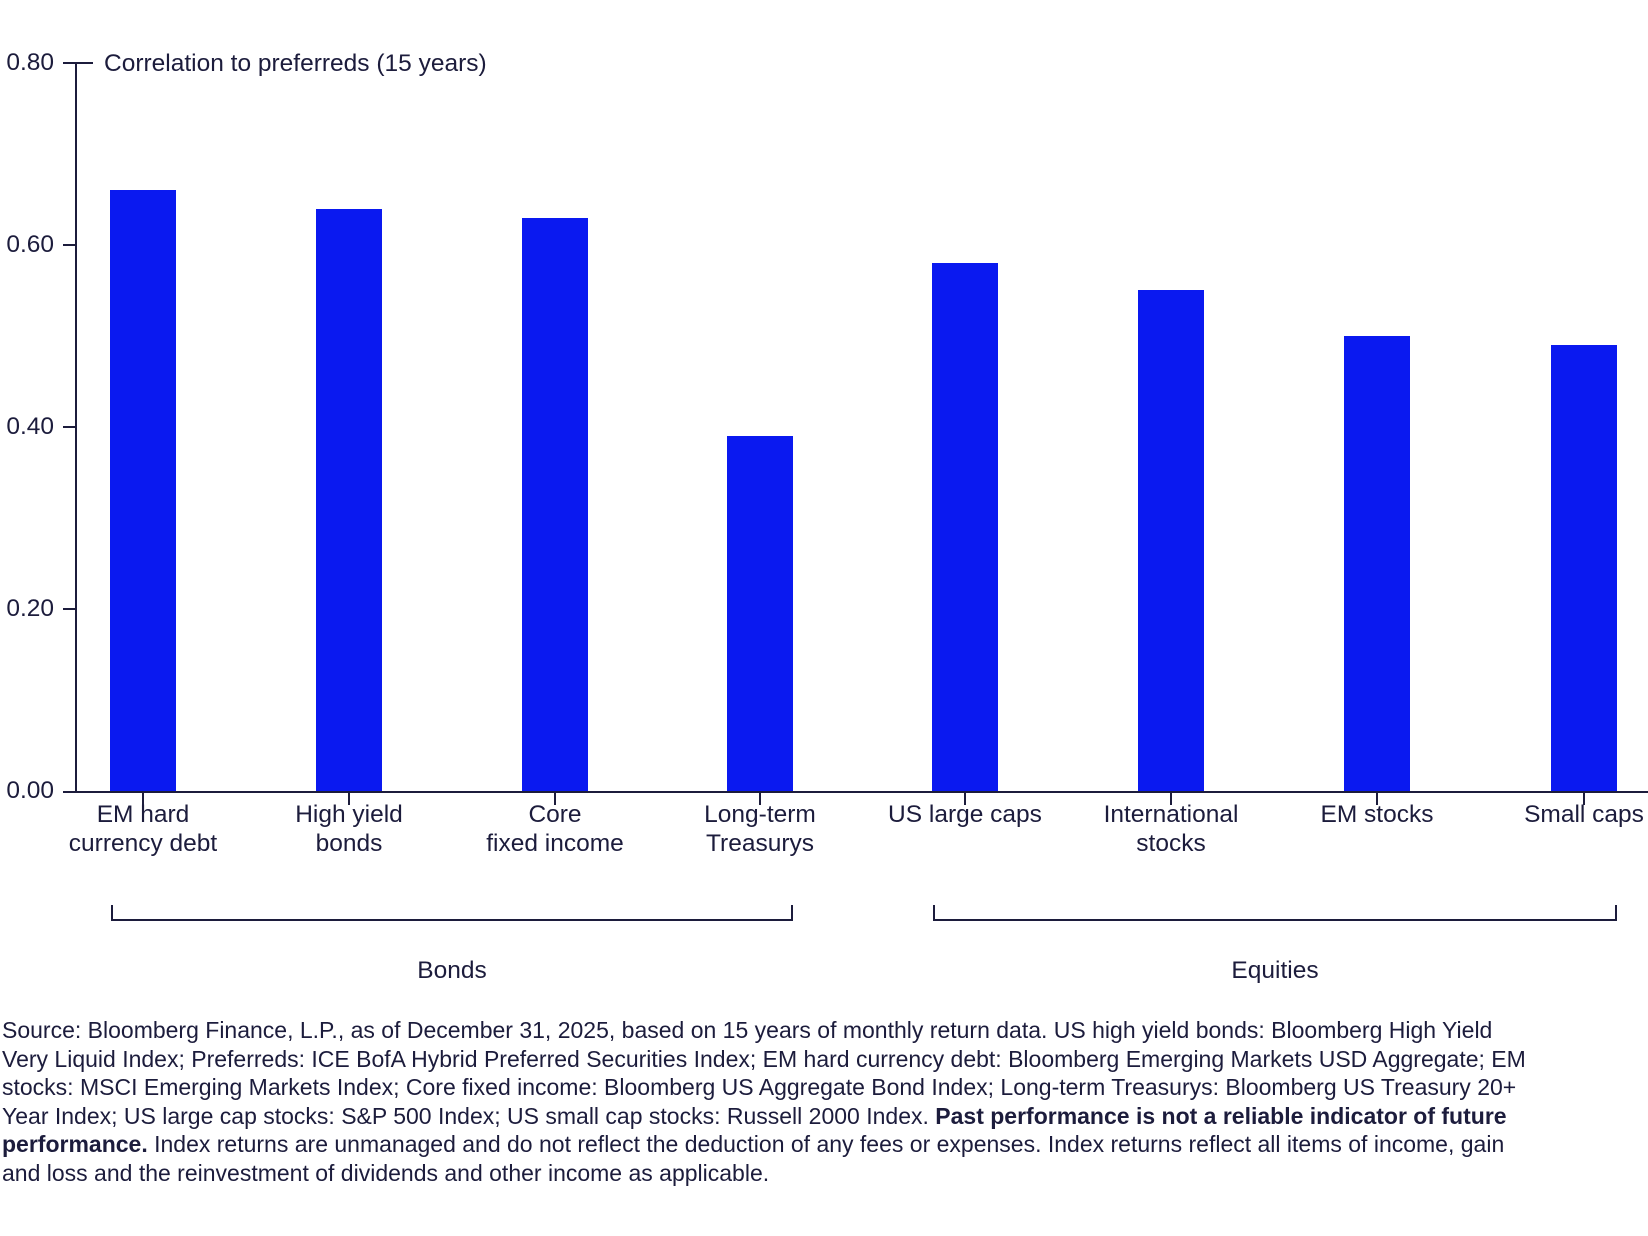 This screenshot has height=1236, width=1648. Describe the element at coordinates (760, 829) in the screenshot. I see `x-category-label: Long-term Treasurys` at that location.